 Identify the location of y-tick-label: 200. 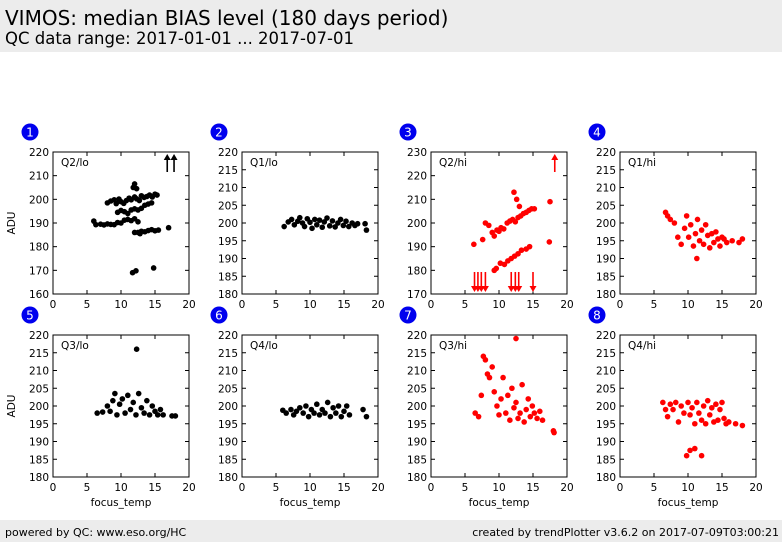
(228, 407).